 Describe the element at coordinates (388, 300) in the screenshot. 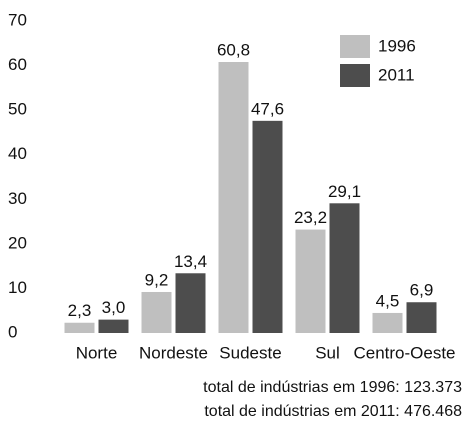

I see `value-label: 4,5` at that location.